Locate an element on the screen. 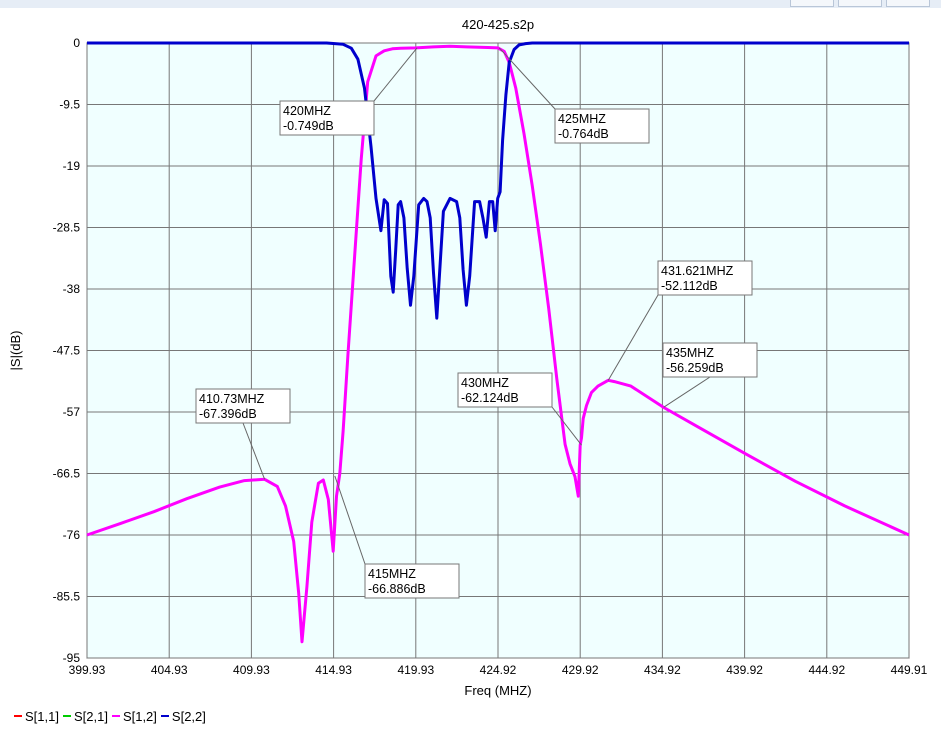 This screenshot has height=731, width=941. x-tick-label: 399.93 is located at coordinates (87, 670).